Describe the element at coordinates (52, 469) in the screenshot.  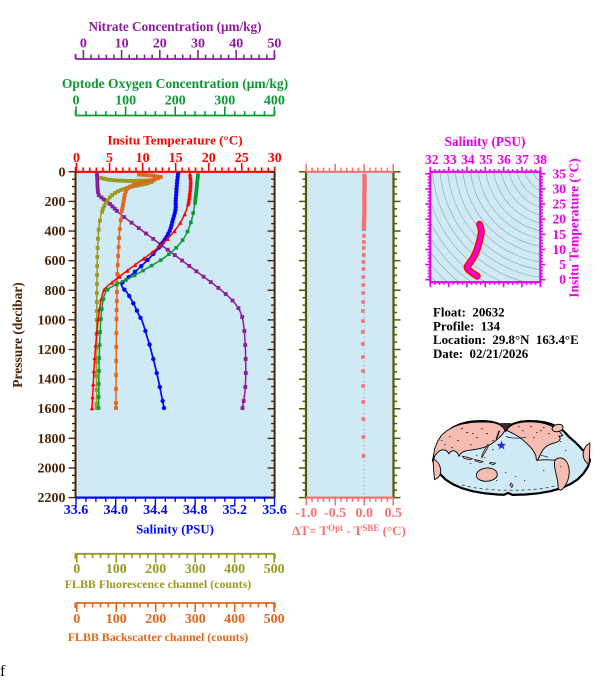
I see `svg-text: 2000` at that location.